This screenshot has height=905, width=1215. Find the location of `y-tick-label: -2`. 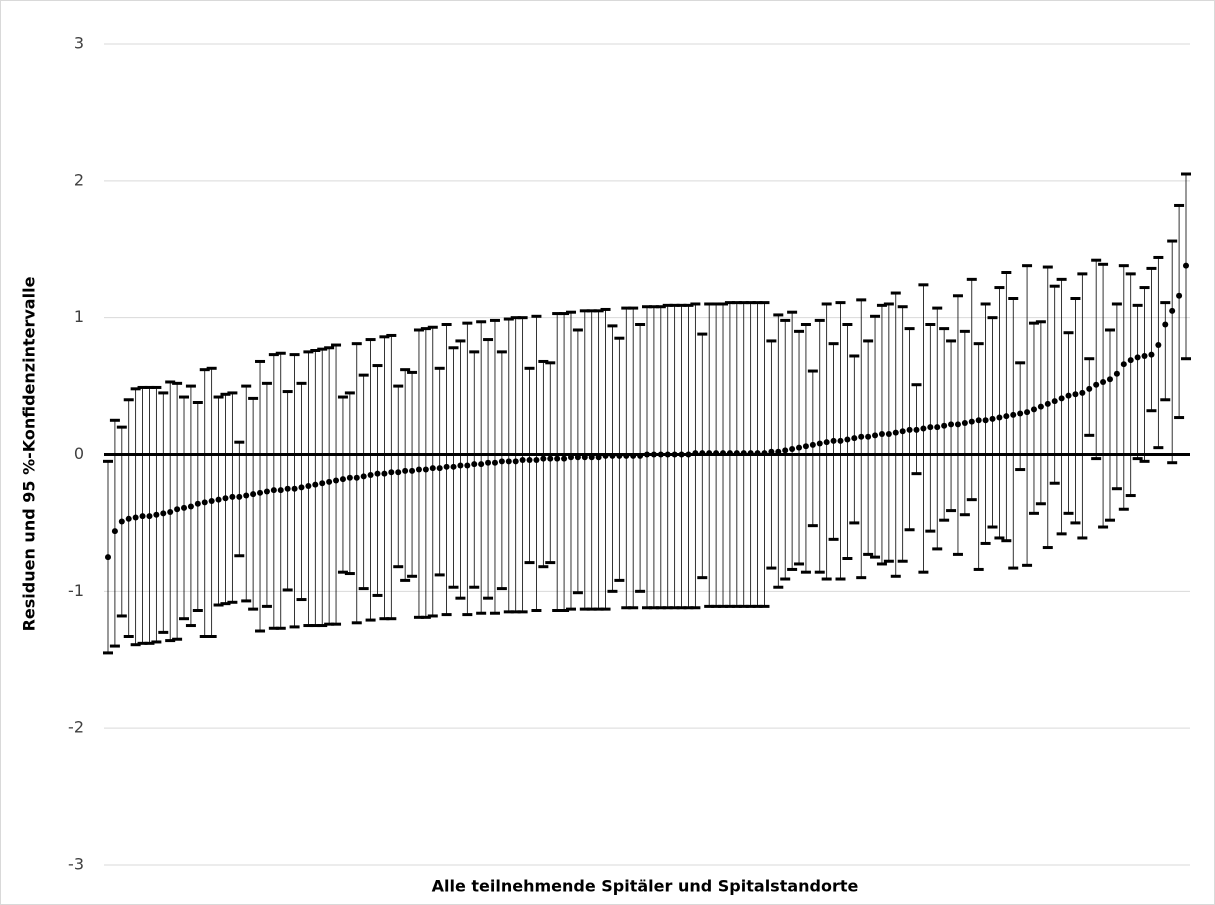

y-tick-label: -2 is located at coordinates (76, 727).